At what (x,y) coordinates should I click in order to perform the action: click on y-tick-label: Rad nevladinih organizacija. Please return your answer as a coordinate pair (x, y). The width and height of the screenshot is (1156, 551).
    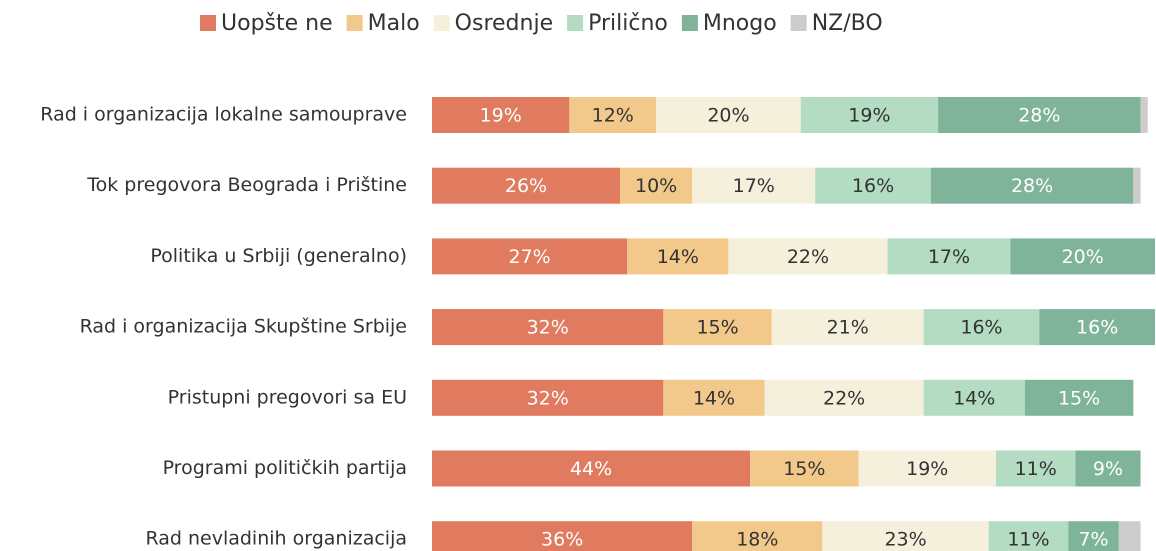
    Looking at the image, I should click on (276, 539).